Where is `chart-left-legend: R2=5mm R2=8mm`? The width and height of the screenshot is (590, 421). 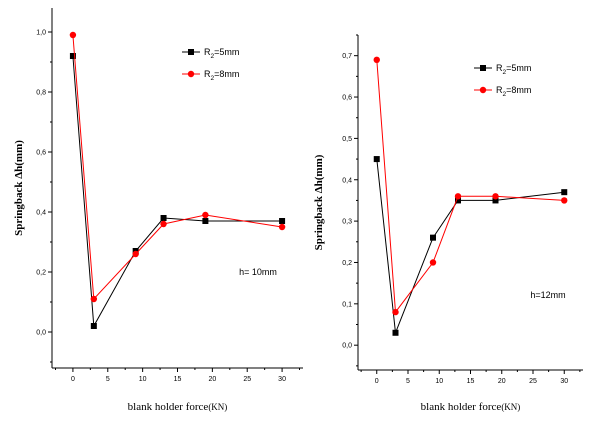 chart-left-legend: R2=5mm R2=8mm is located at coordinates (210, 64).